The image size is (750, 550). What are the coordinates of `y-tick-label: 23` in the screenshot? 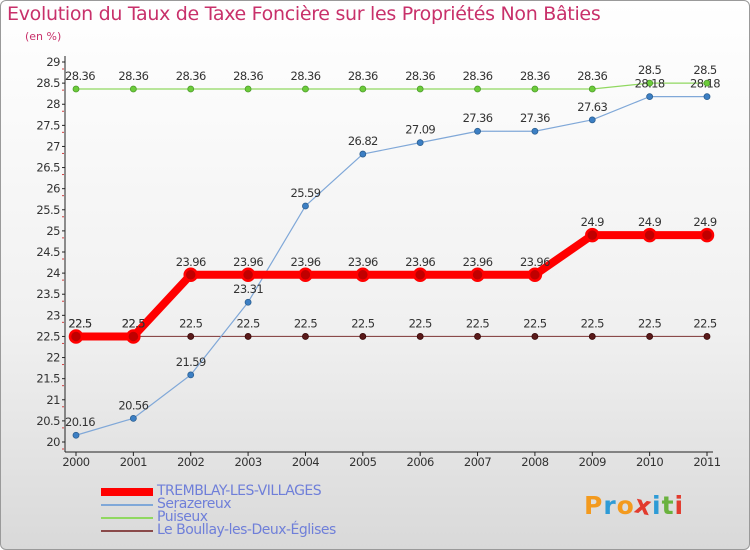 It's located at (53, 315).